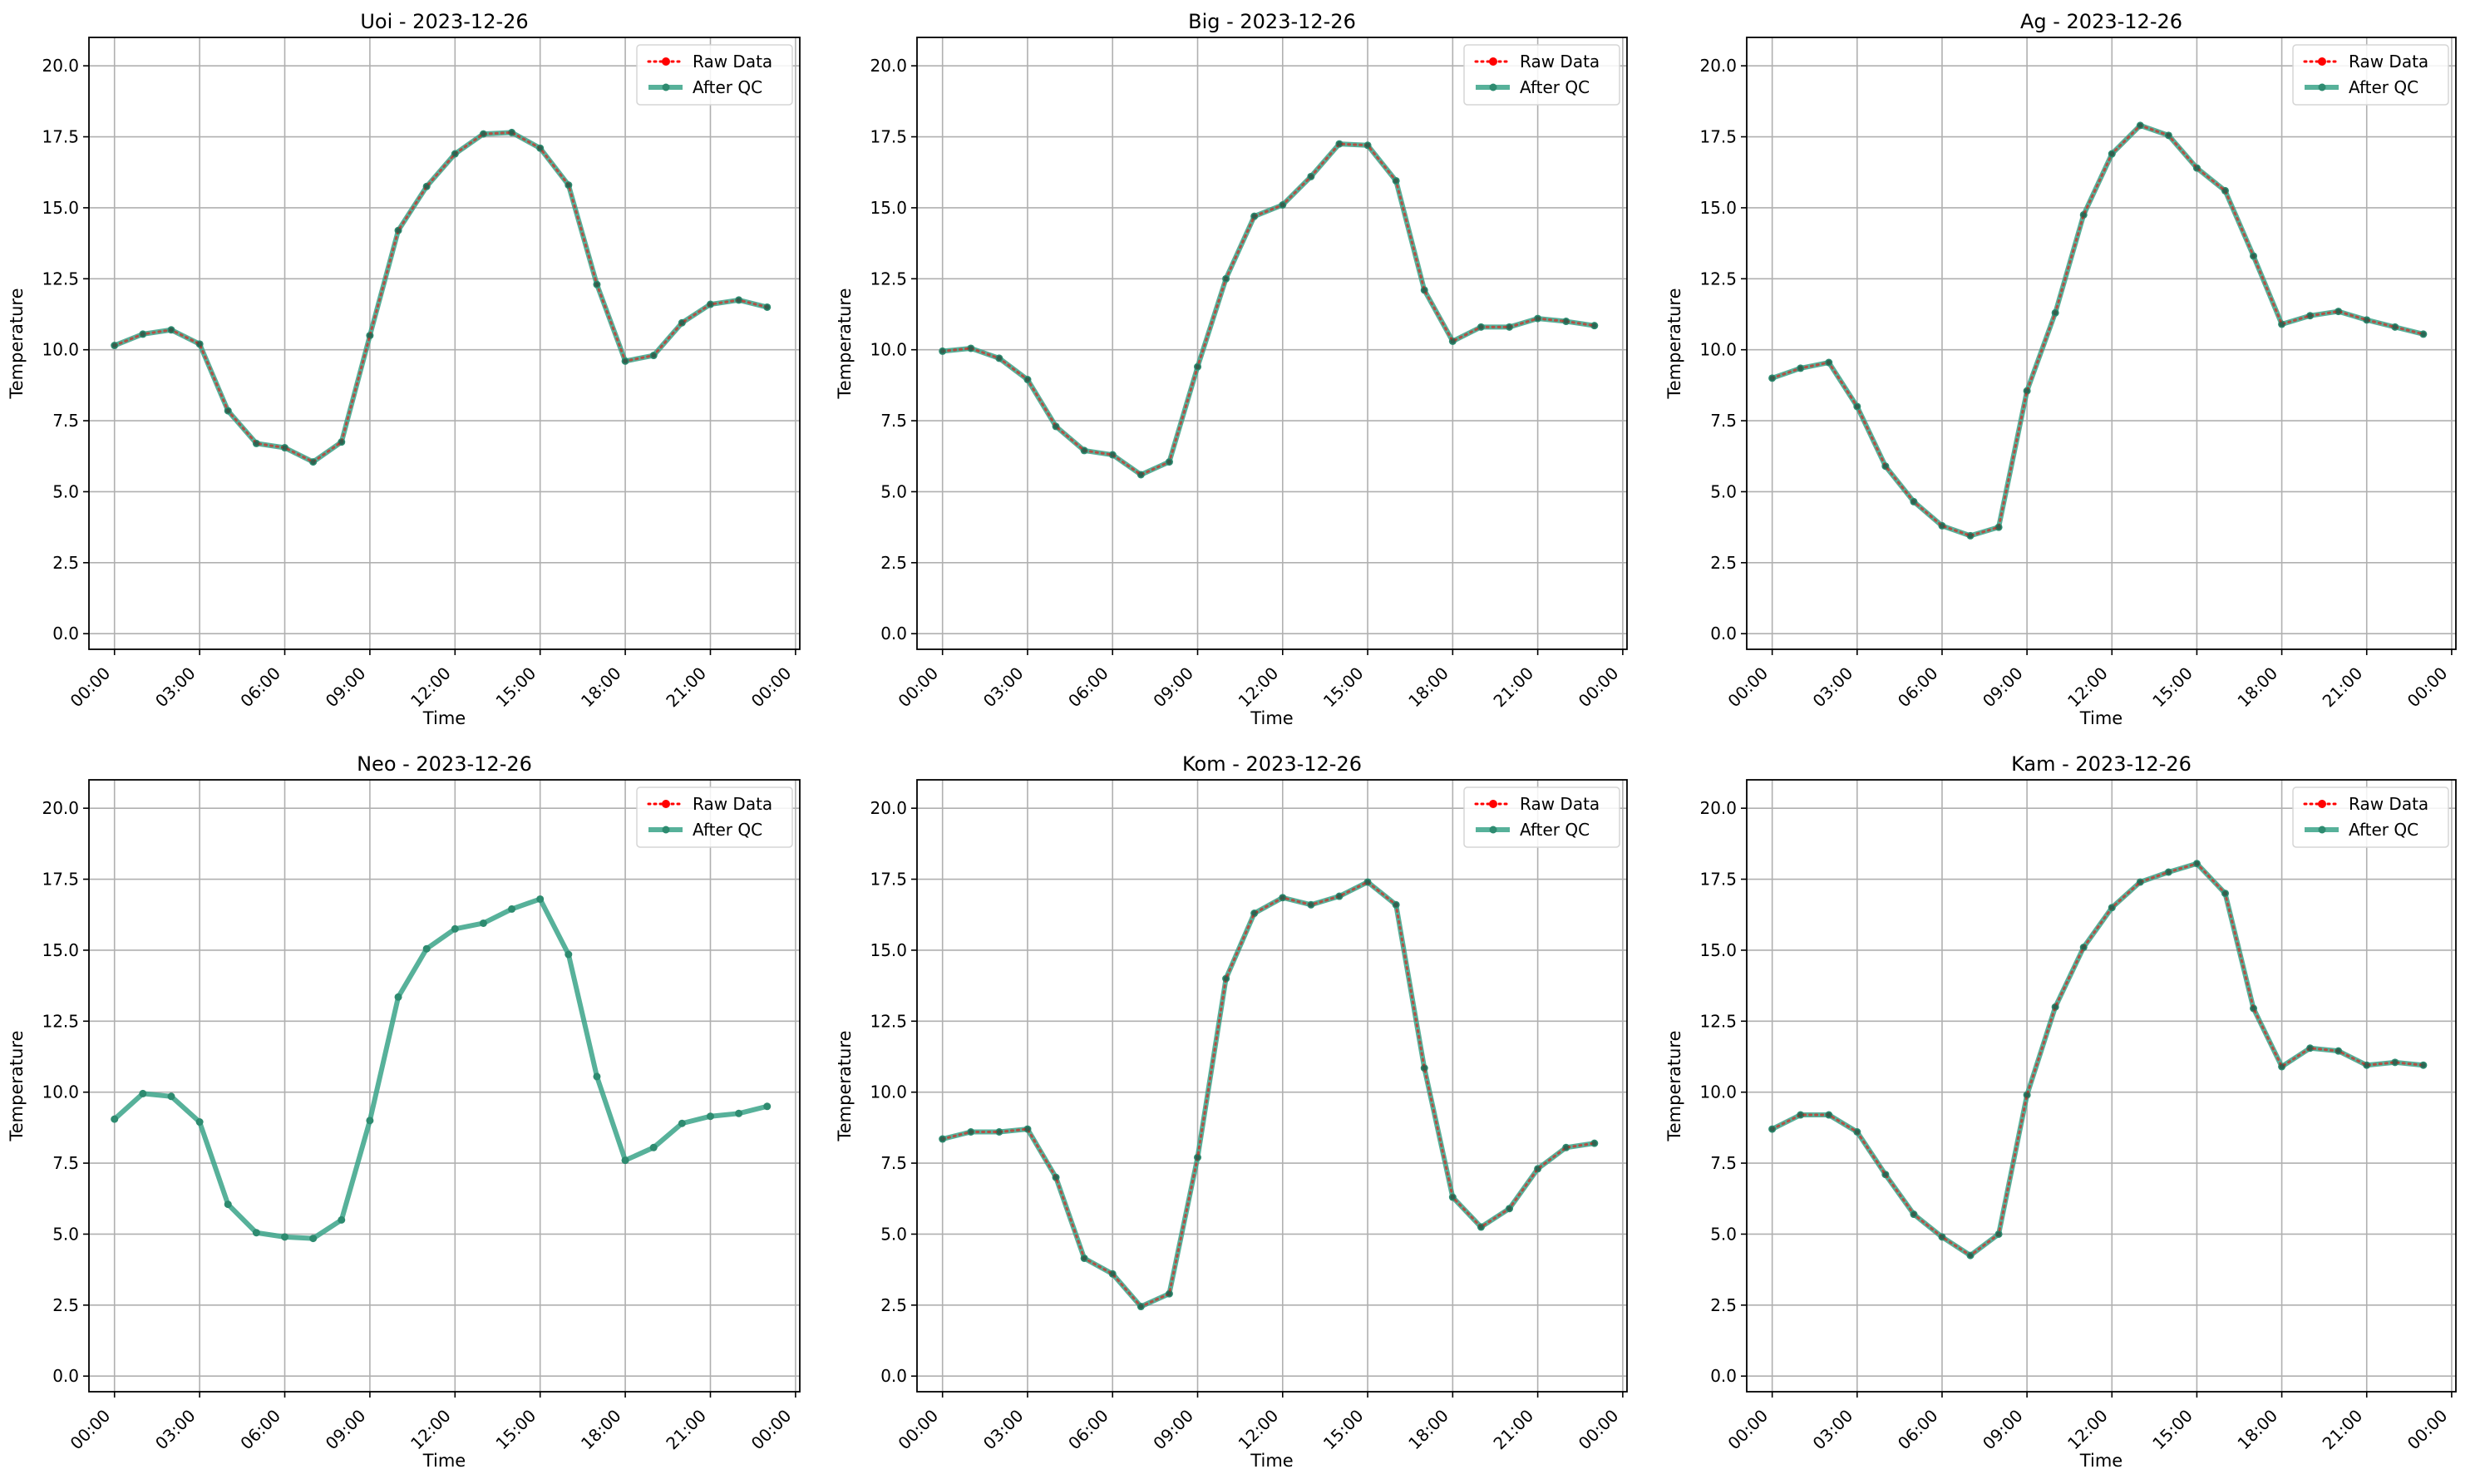  I want to click on raw-data-line, so click(1269, 309).